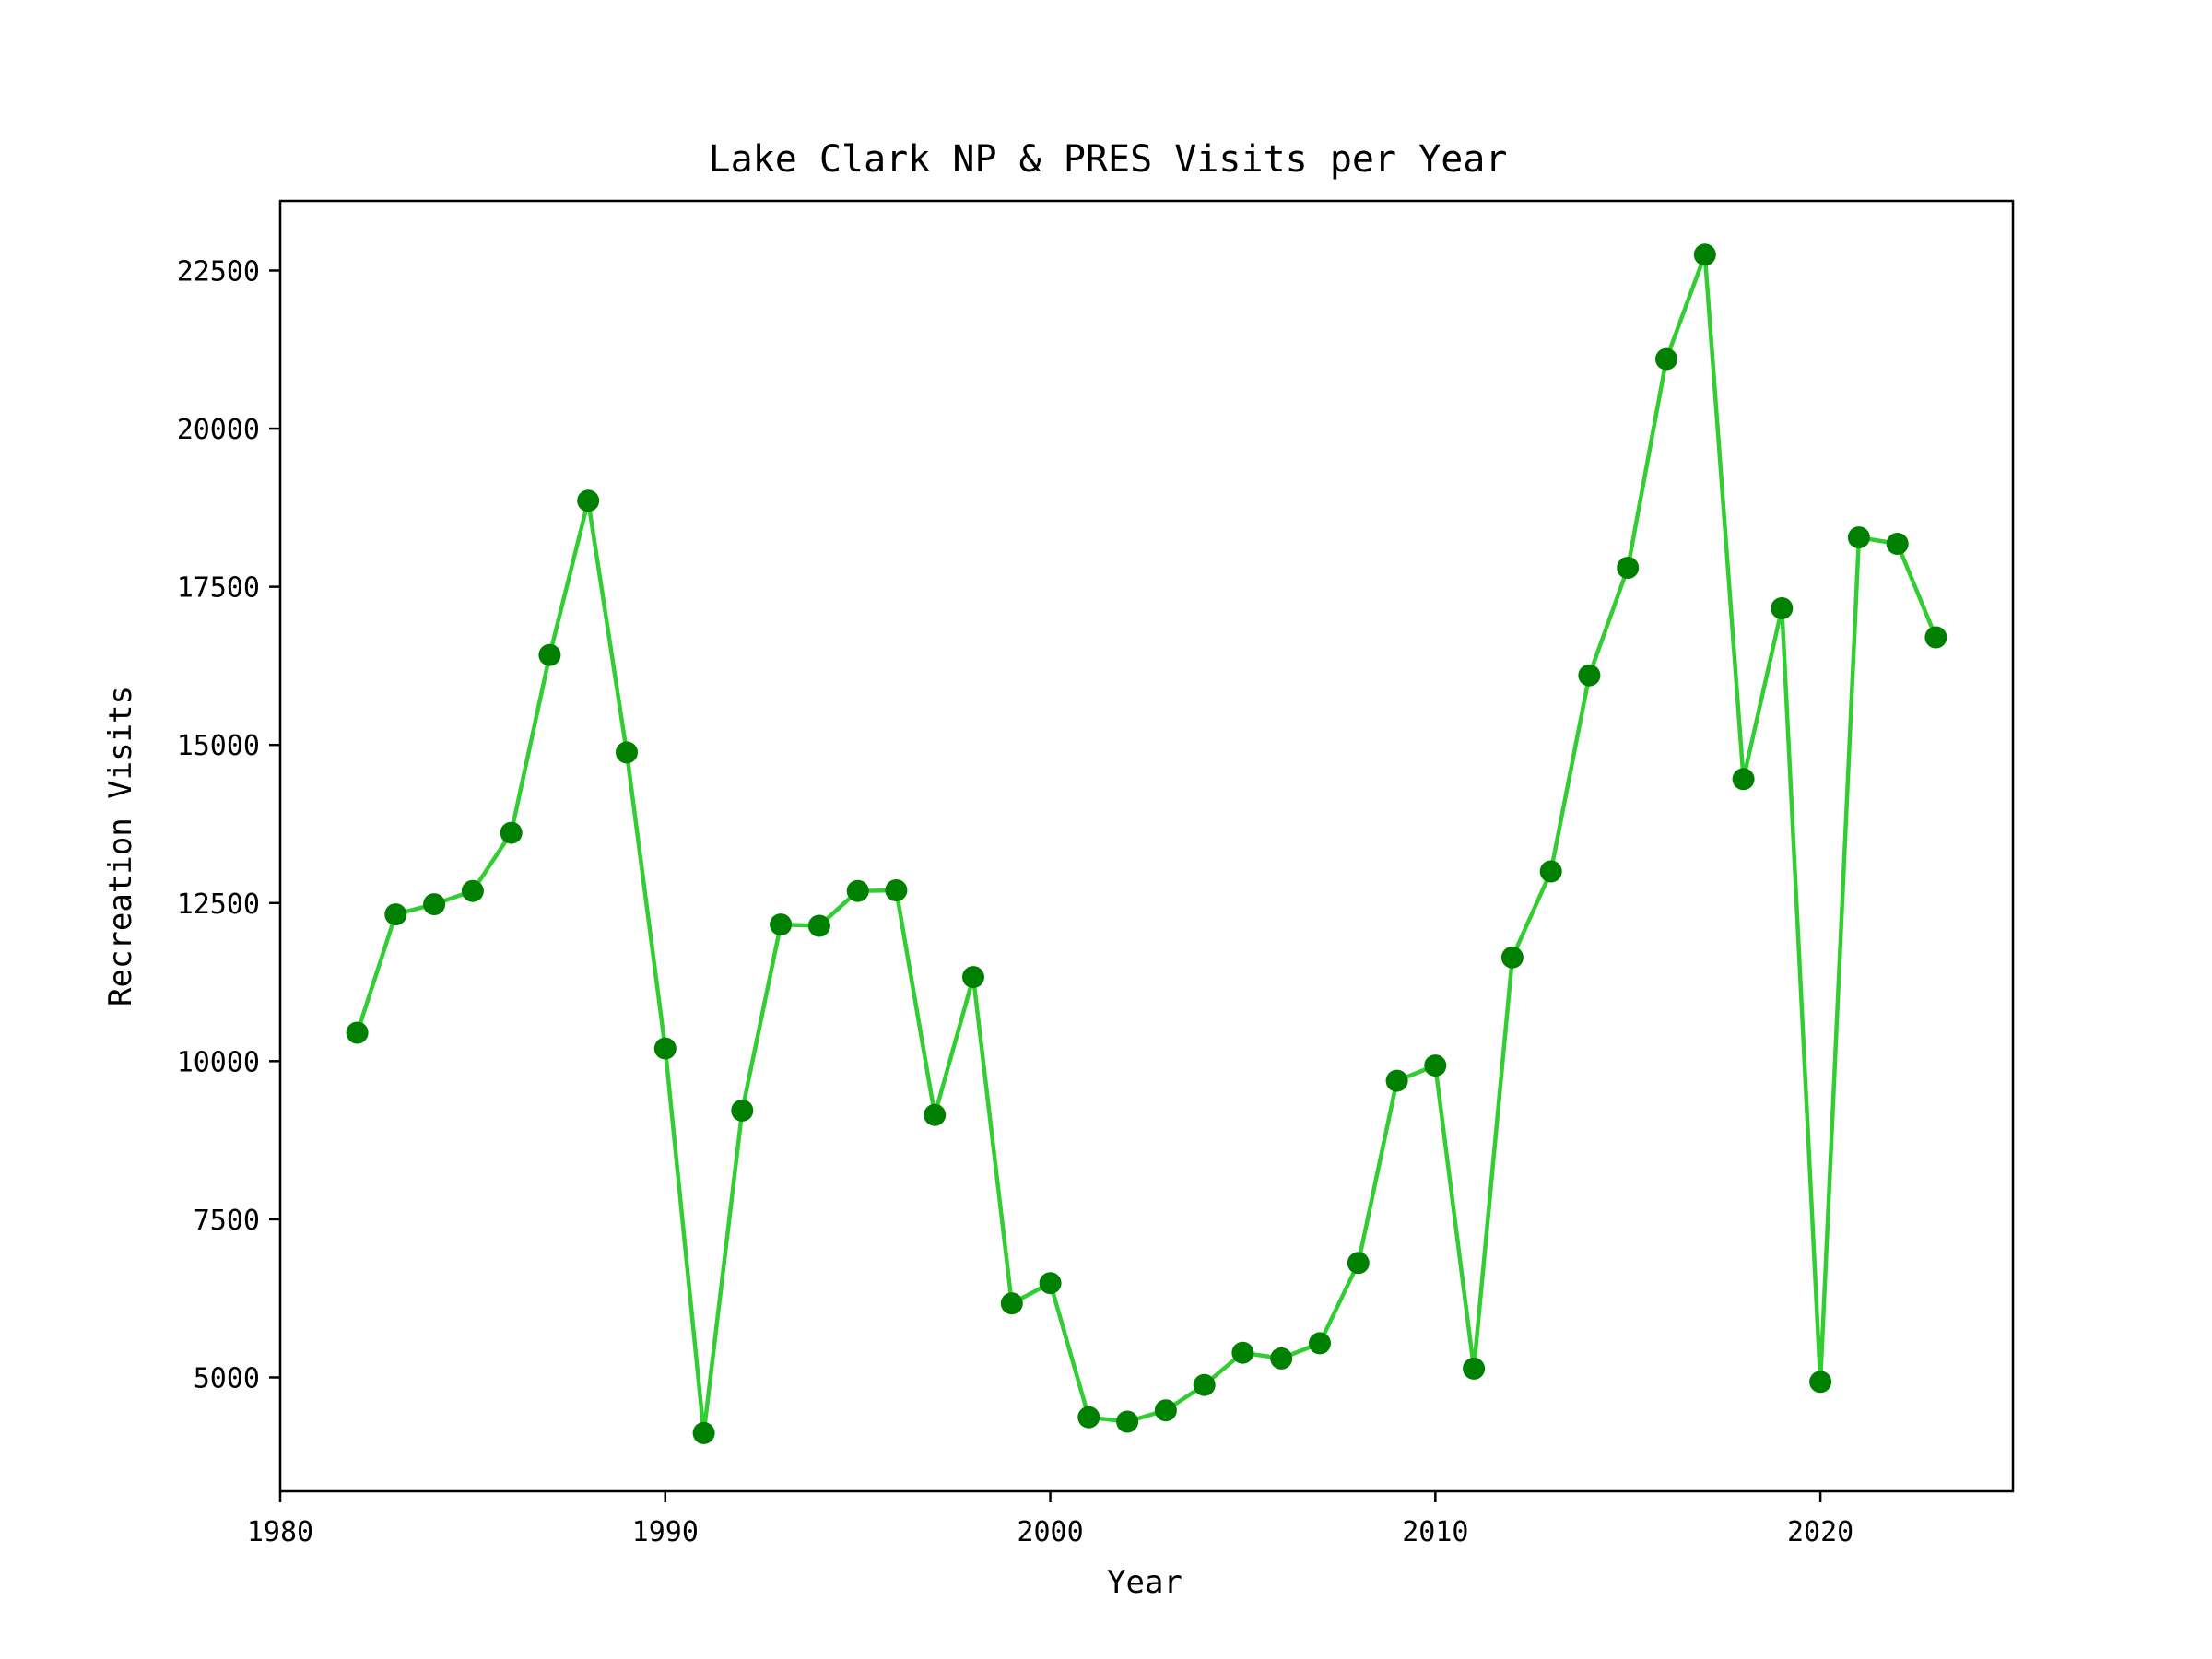  What do you see at coordinates (228, 824) in the screenshot?
I see `y-axis: 5000 7500 10000 12500 15000 17500 20000 22500` at bounding box center [228, 824].